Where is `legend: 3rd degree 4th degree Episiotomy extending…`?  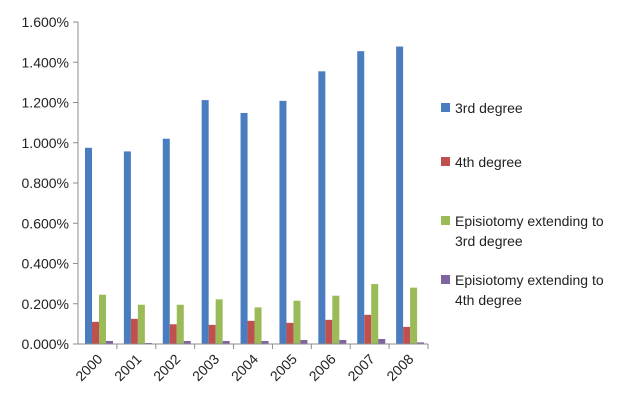
legend: 3rd degree 4th degree Episiotomy extending… is located at coordinates (522, 204).